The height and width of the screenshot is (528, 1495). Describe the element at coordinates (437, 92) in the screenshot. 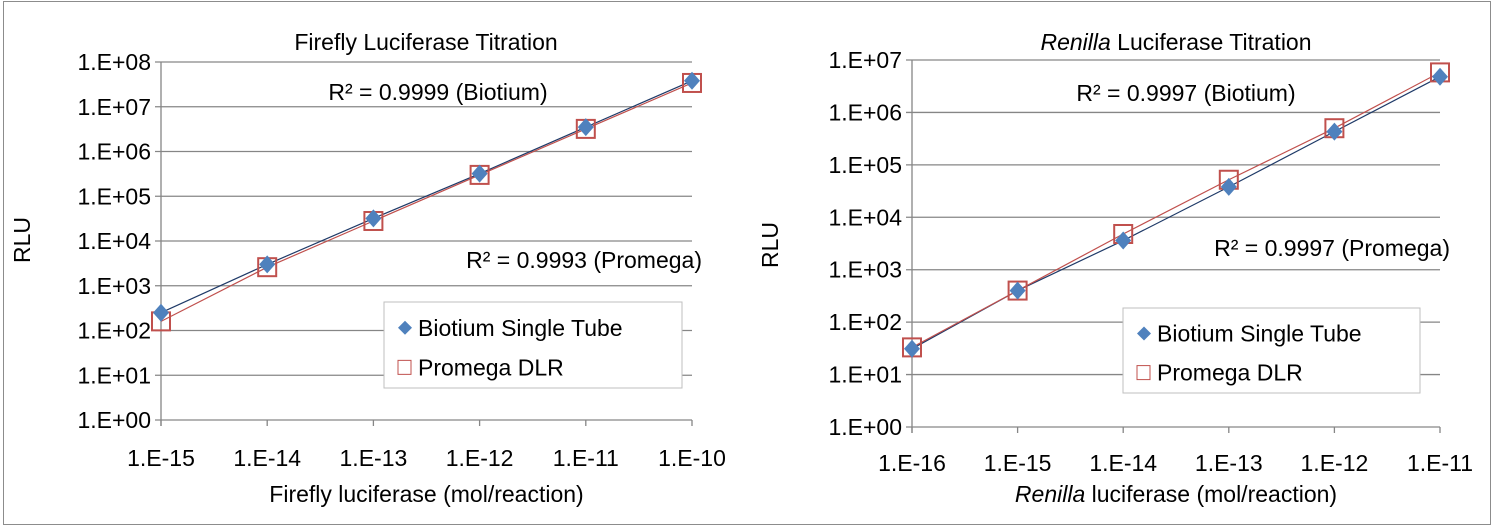

I see `r2-biotium-annotation: R² = 0.9999 (Biotium)` at that location.